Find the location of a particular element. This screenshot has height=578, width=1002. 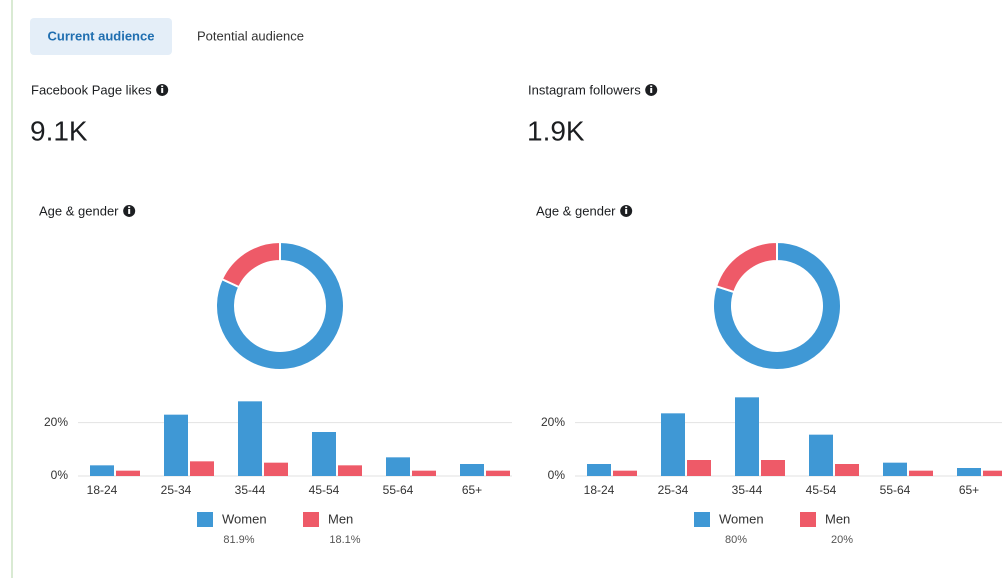

metric-value: 9.1K is located at coordinates (59, 130).